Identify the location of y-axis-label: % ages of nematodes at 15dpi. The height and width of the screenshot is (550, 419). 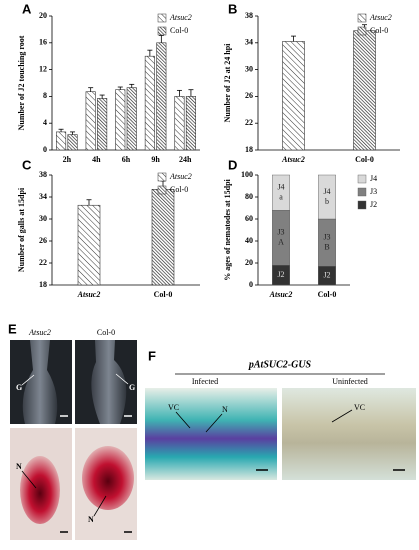
(227, 229).